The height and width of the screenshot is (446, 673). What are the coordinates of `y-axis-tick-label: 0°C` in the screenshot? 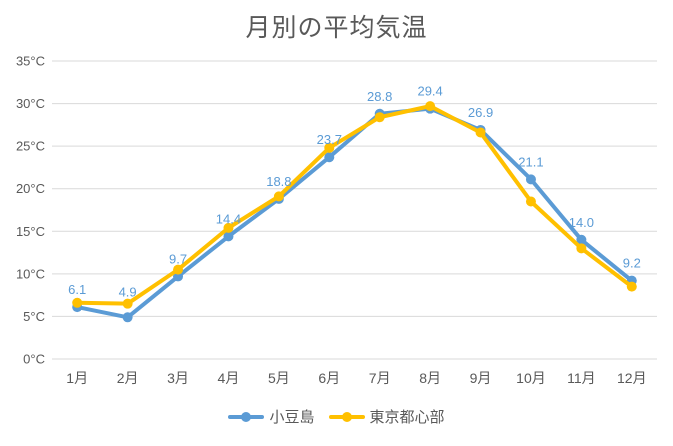 It's located at (34, 359).